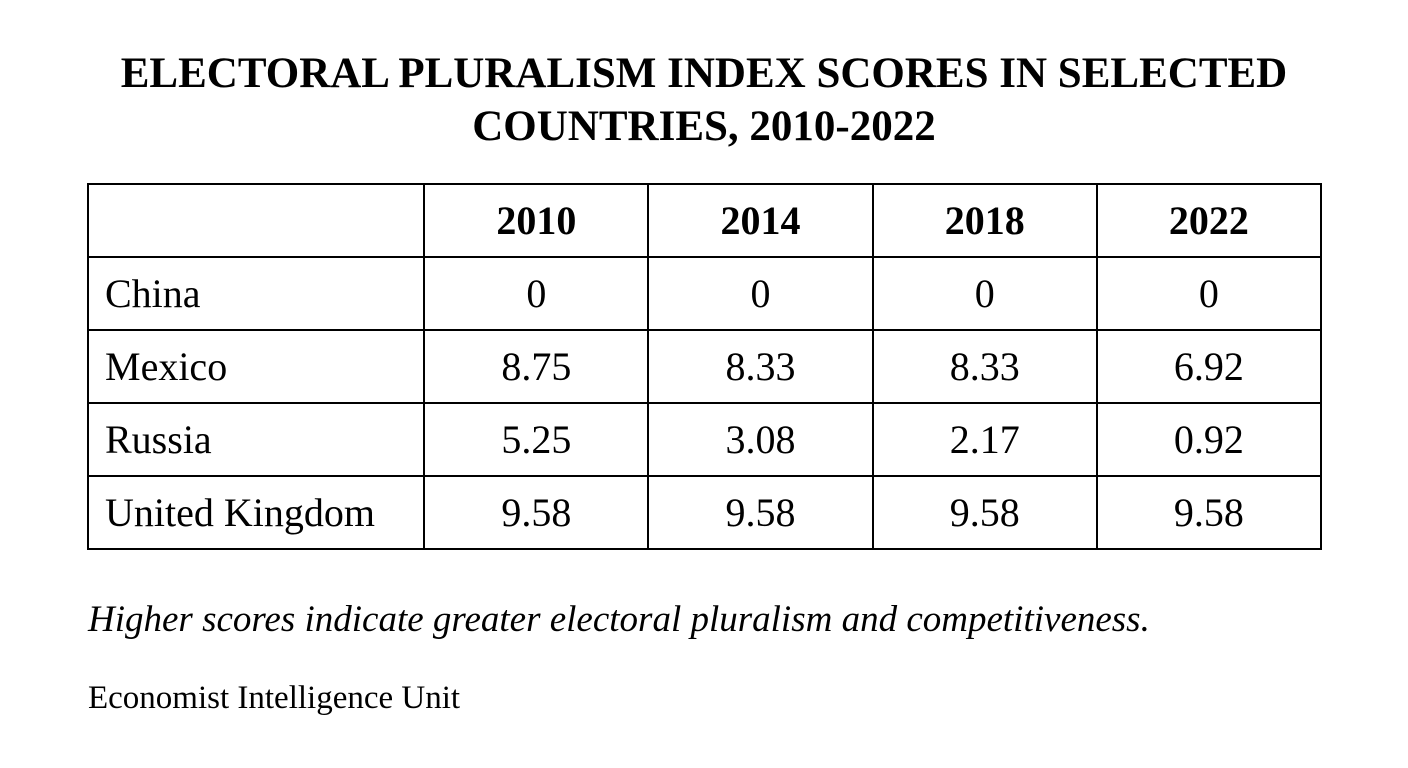  Describe the element at coordinates (760, 220) in the screenshot. I see `column-header: 2014` at that location.